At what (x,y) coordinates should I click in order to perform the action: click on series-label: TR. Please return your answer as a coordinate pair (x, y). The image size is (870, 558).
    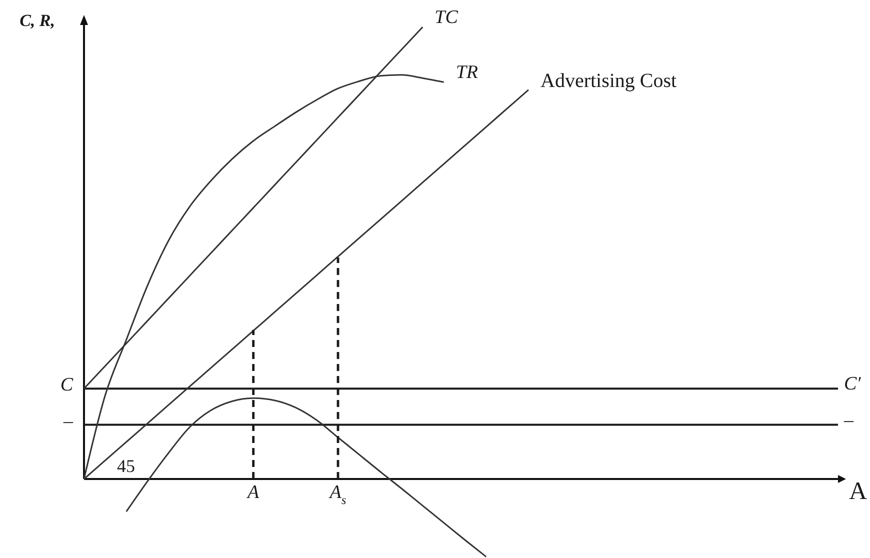
    Looking at the image, I should click on (467, 73).